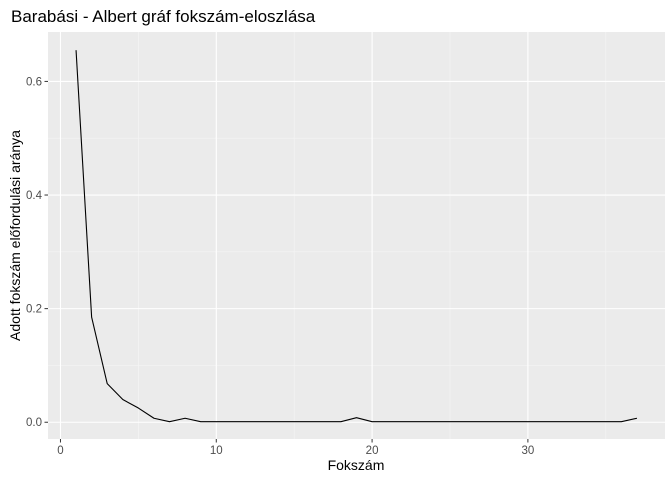 Image resolution: width=672 pixels, height=480 pixels. I want to click on y-tick-label: 0.0, so click(34, 423).